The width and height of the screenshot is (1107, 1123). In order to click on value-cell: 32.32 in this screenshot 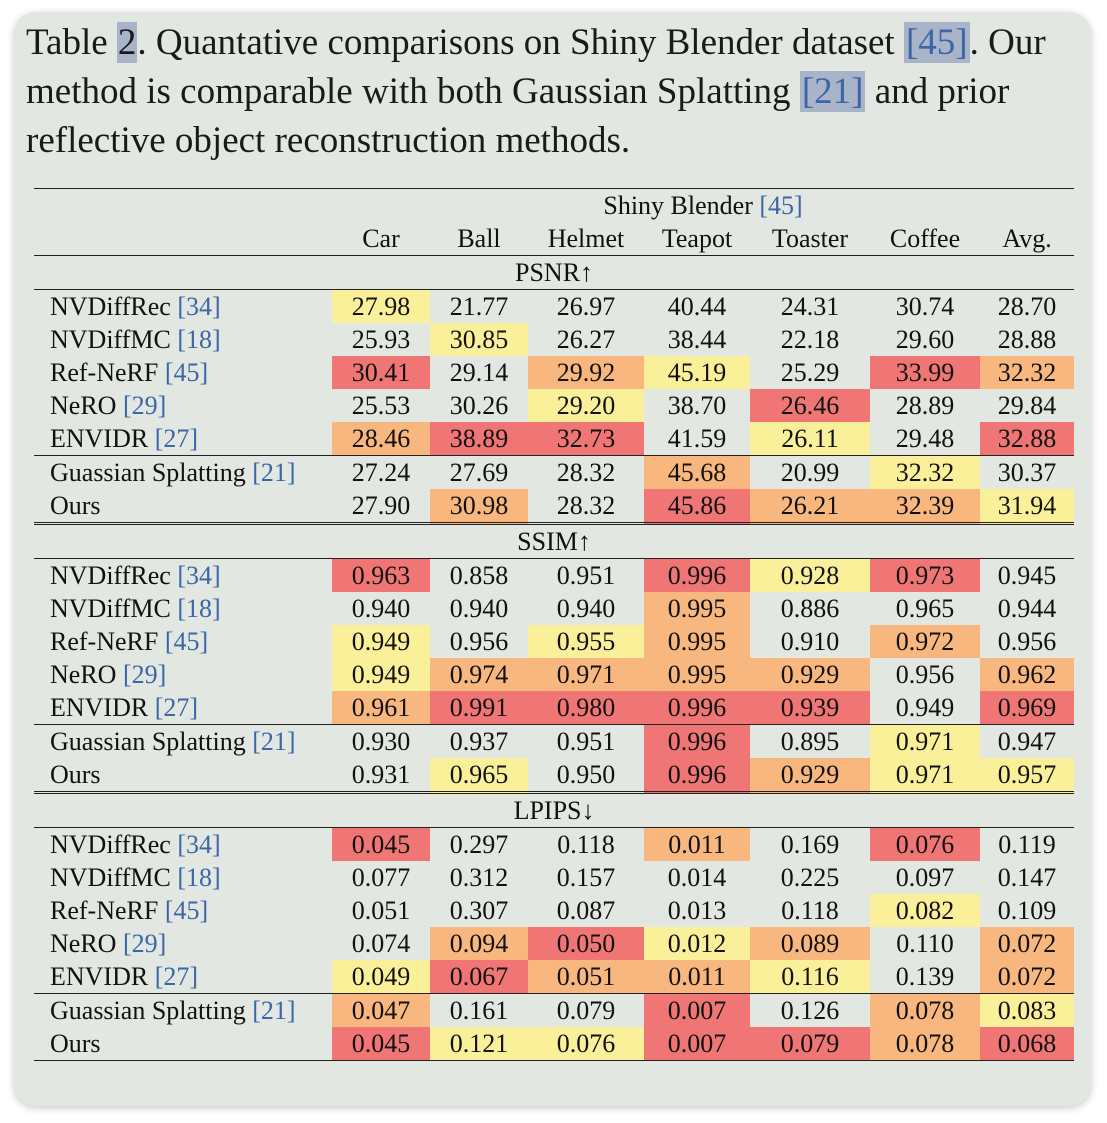, I will do `click(1027, 372)`.